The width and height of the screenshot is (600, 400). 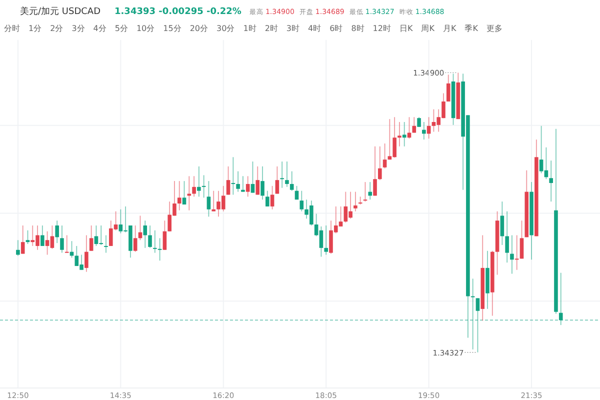 What do you see at coordinates (60, 12) in the screenshot?
I see `title: 美元/加元 USDCAD` at bounding box center [60, 12].